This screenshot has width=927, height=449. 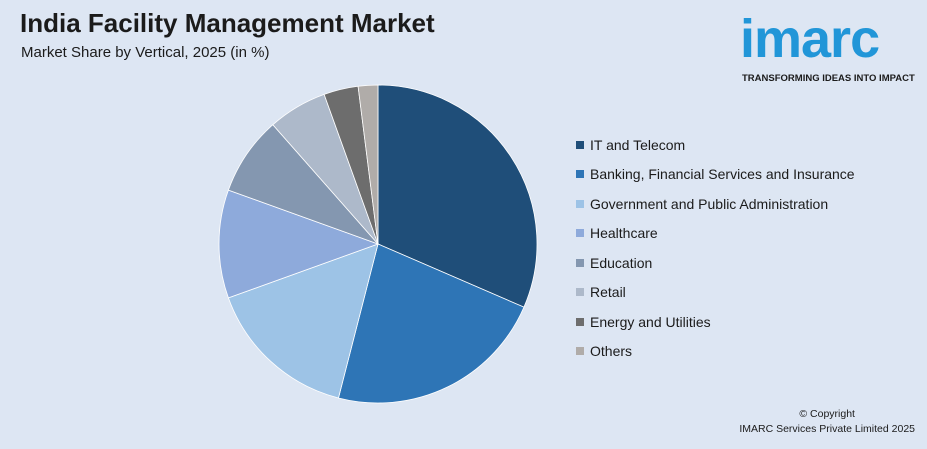 I want to click on legend-item: Healthcare, so click(x=715, y=234).